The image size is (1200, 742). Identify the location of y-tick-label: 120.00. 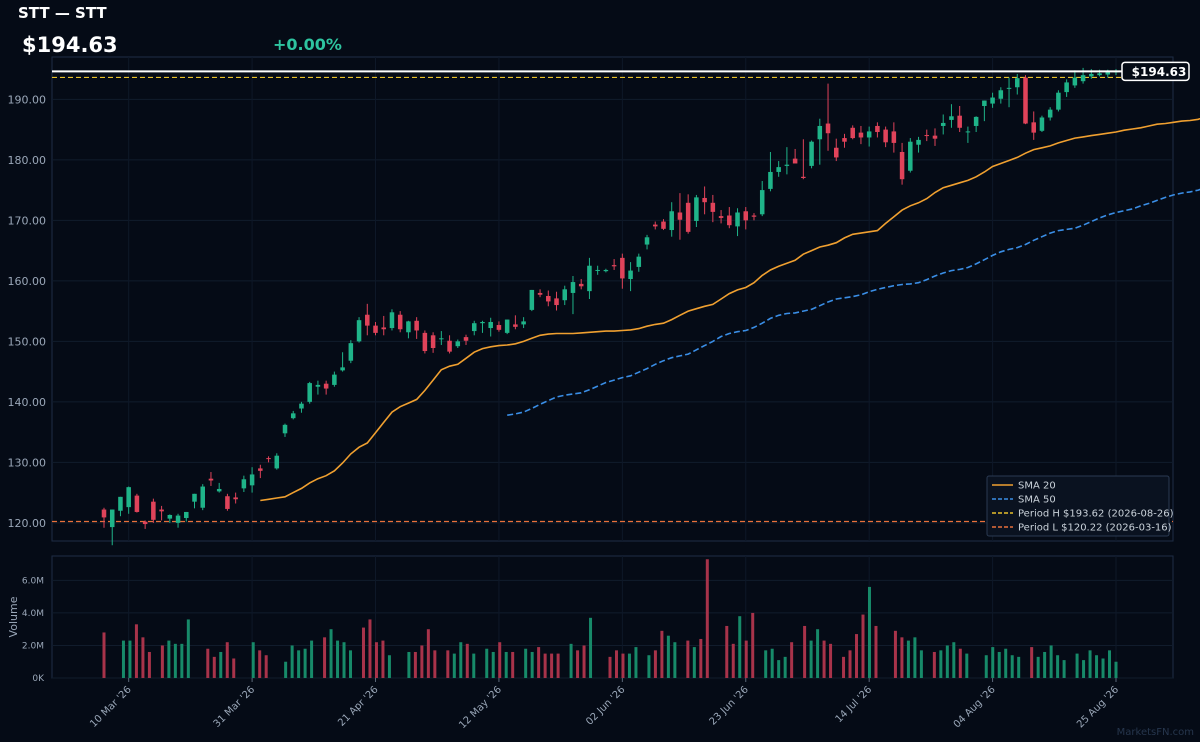
(27, 523).